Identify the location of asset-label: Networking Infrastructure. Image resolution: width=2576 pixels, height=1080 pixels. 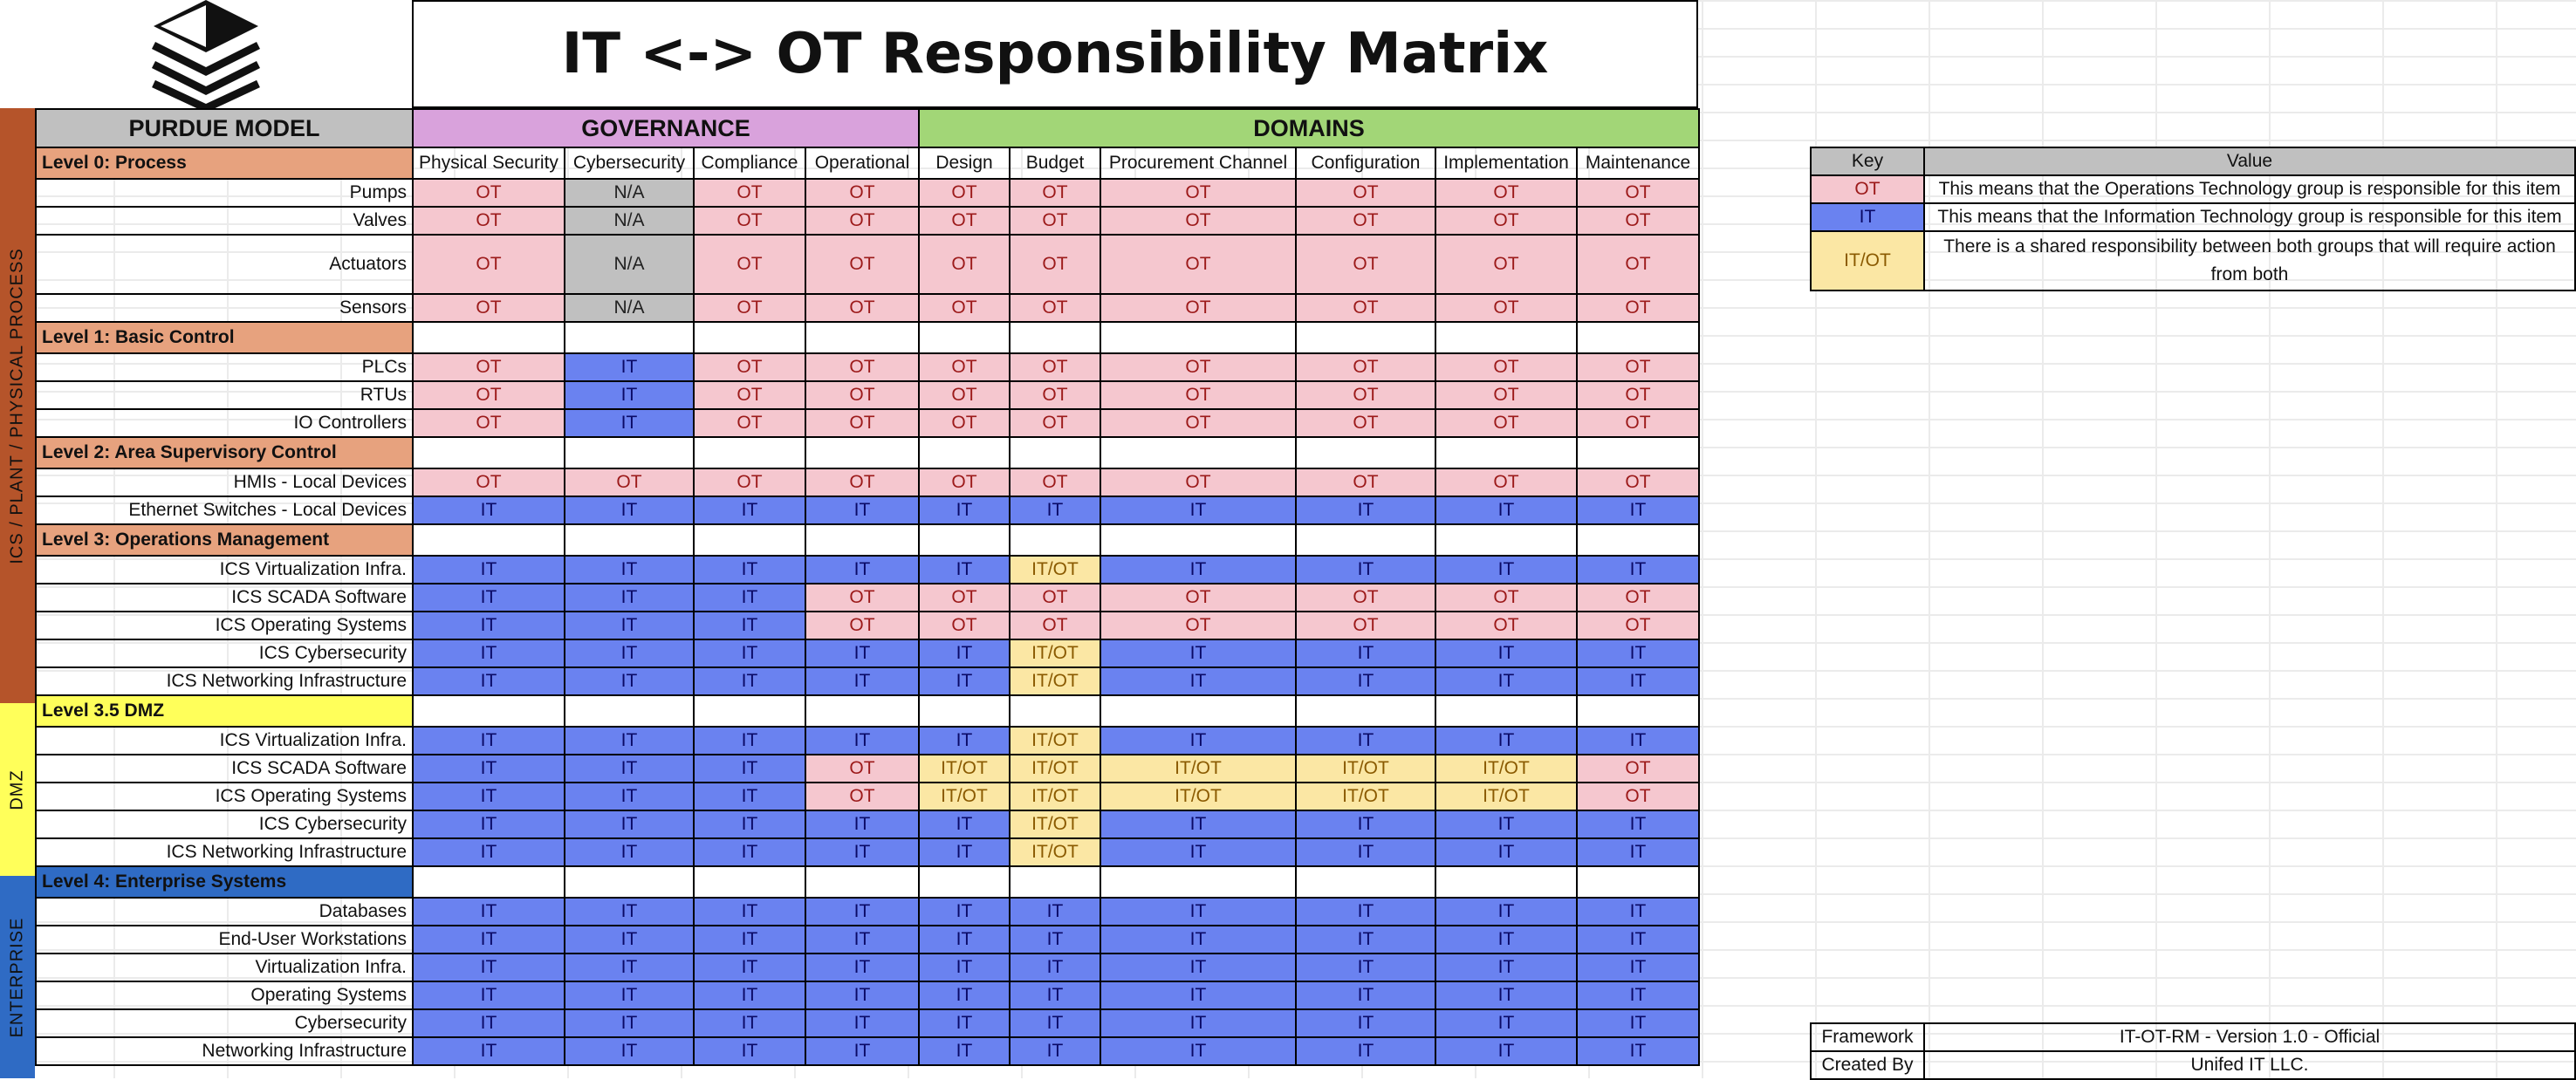
(225, 1051).